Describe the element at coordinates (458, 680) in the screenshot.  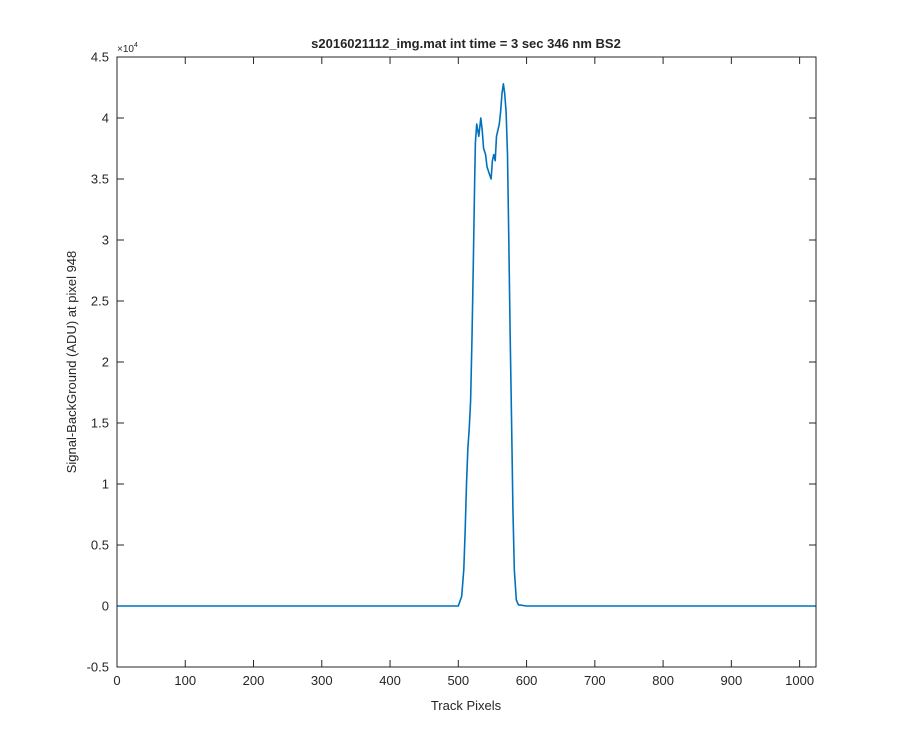
I see `x-tick-label: 500` at that location.